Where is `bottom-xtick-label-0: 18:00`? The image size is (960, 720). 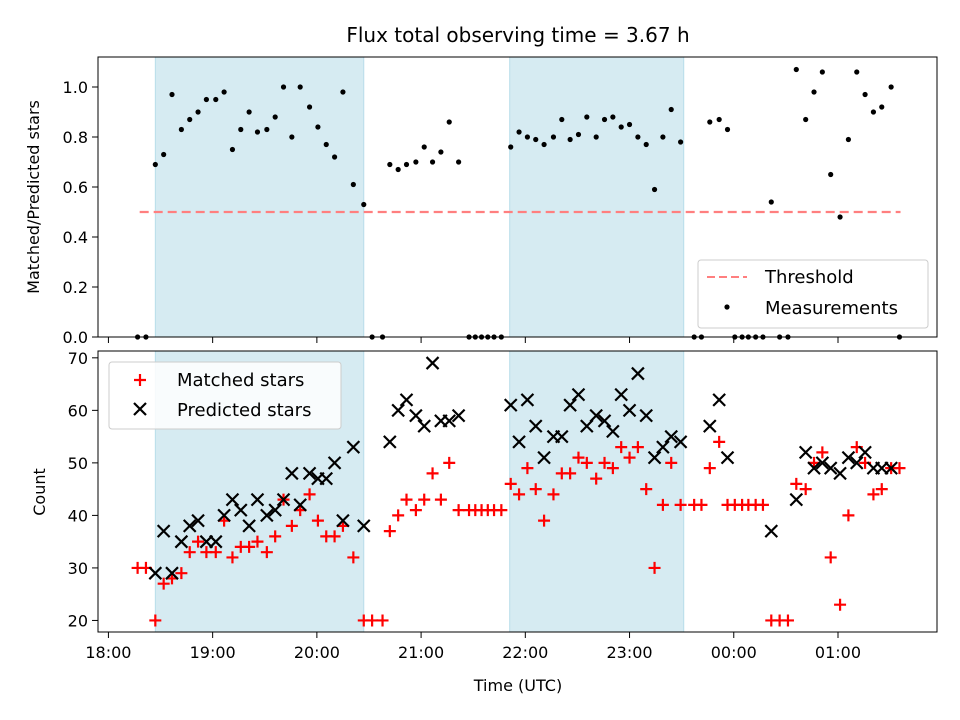
bottom-xtick-label-0: 18:00 is located at coordinates (108, 652).